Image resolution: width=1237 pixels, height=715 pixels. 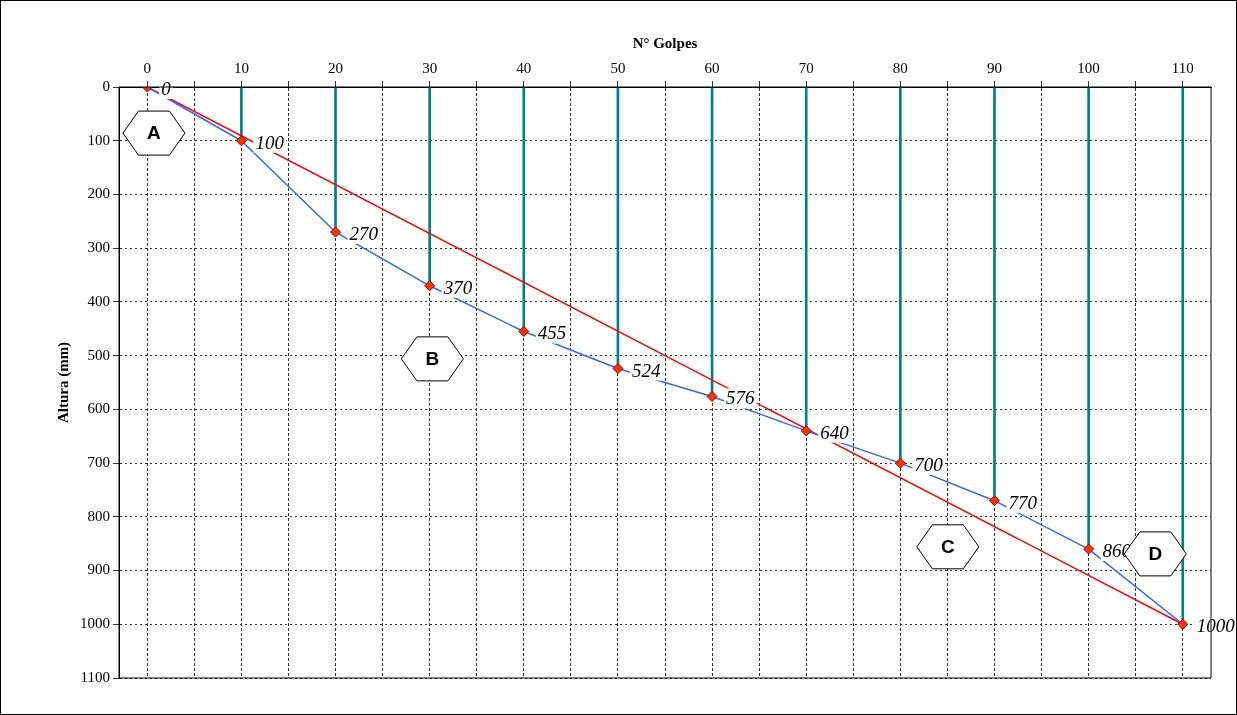 What do you see at coordinates (95, 676) in the screenshot?
I see `y-tick-label: 1100` at bounding box center [95, 676].